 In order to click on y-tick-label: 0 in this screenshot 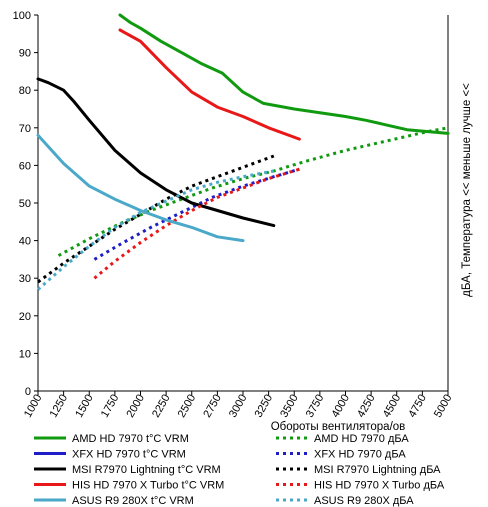, I will do `click(28, 392)`.